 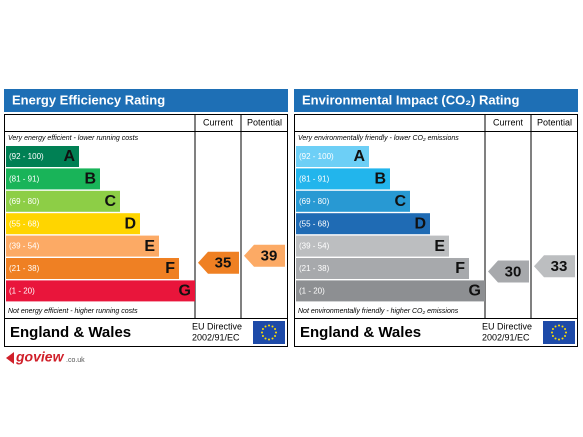 What do you see at coordinates (223, 263) in the screenshot?
I see `rating-value: 35` at bounding box center [223, 263].